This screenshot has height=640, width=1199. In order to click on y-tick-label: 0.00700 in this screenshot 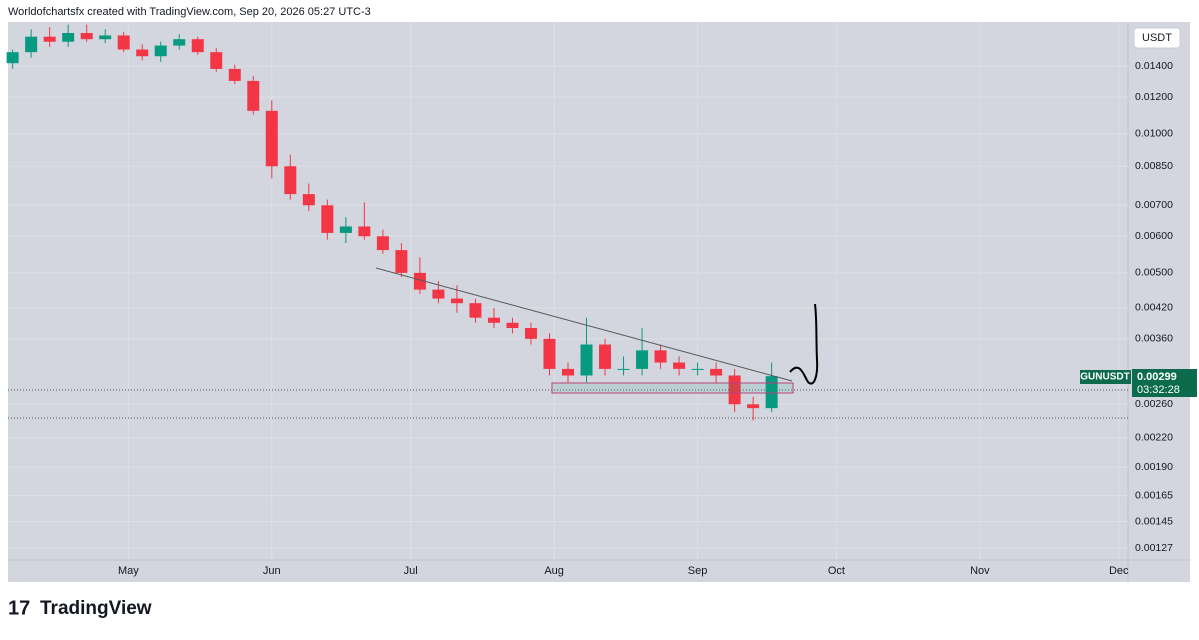, I will do `click(1154, 205)`.